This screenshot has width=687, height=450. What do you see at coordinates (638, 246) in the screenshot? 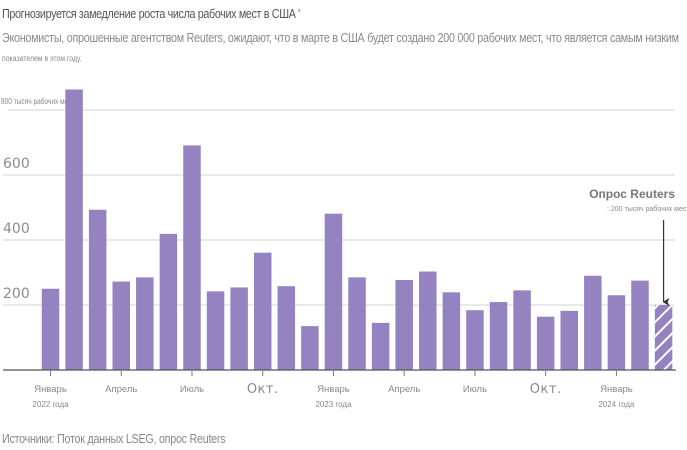
I see `annotation: Опрос Reuters : 200 тысяч рабочих мест` at bounding box center [638, 246].